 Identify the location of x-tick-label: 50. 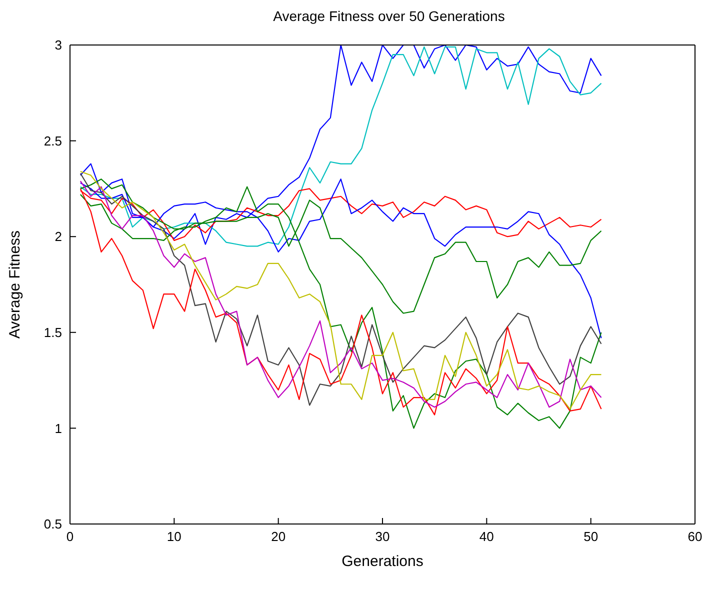
(591, 536).